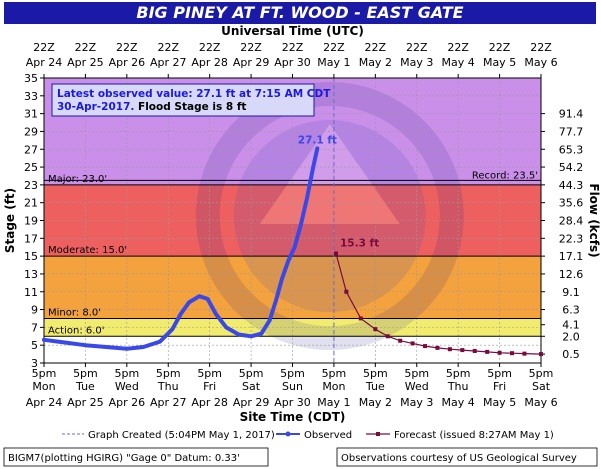  What do you see at coordinates (181, 435) in the screenshot?
I see `legend-graph-created-label: Graph Created (5:04PM May 1, 2017)` at bounding box center [181, 435].